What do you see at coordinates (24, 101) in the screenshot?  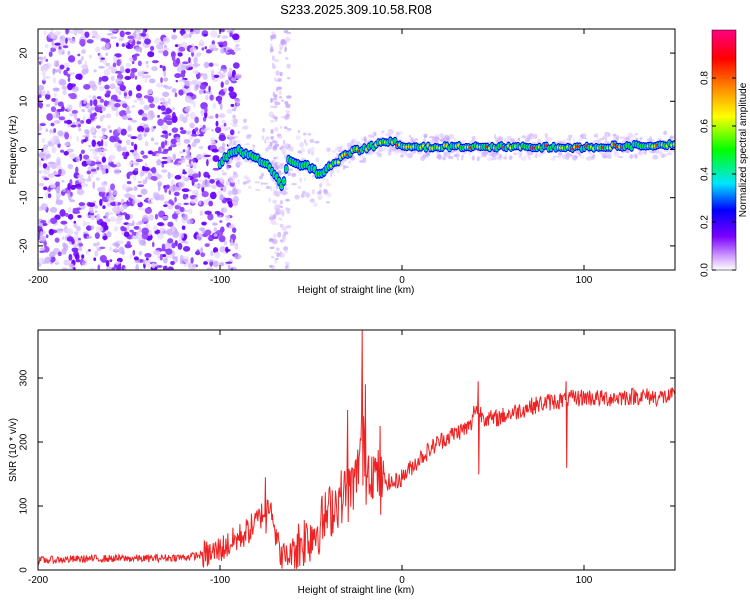 I see `y-tick-label: 10` at bounding box center [24, 101].